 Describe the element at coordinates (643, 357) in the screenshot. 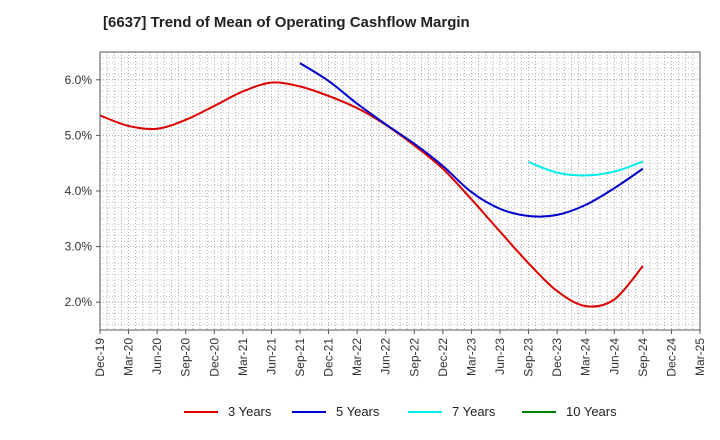

I see `x-tick-label: Sep-24` at that location.